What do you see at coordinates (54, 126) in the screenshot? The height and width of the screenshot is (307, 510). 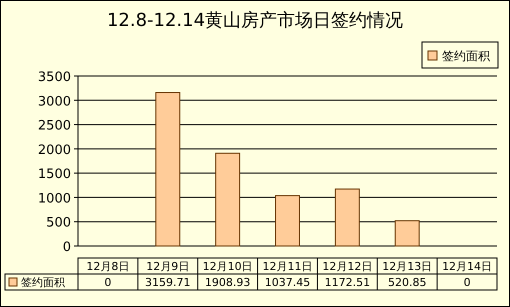 I see `y-tick-label: 2500` at bounding box center [54, 126].